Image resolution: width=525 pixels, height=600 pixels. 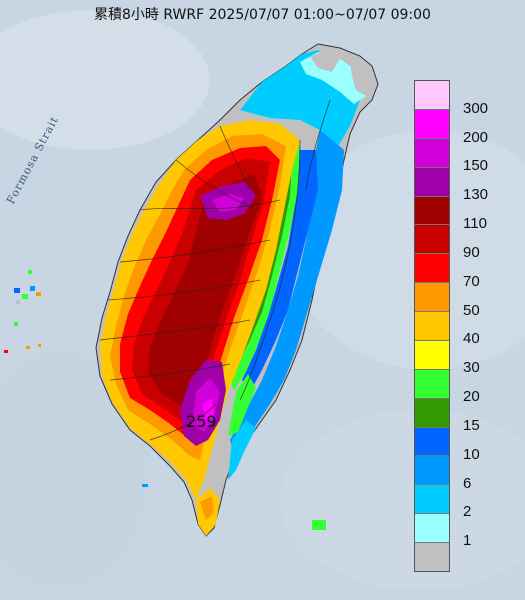 I want to click on legend-label: 20, so click(x=471, y=397).